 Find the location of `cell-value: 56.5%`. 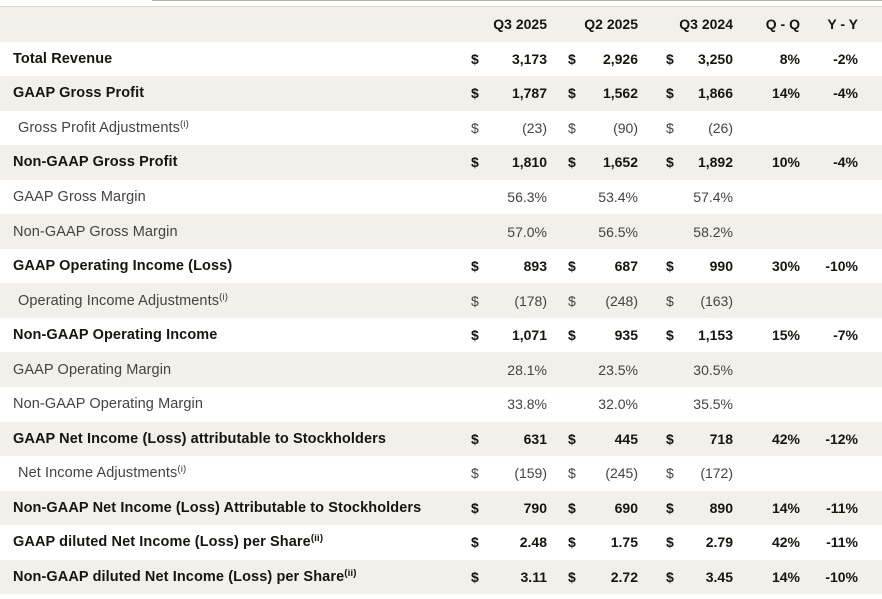

cell-value: 56.5% is located at coordinates (618, 231).